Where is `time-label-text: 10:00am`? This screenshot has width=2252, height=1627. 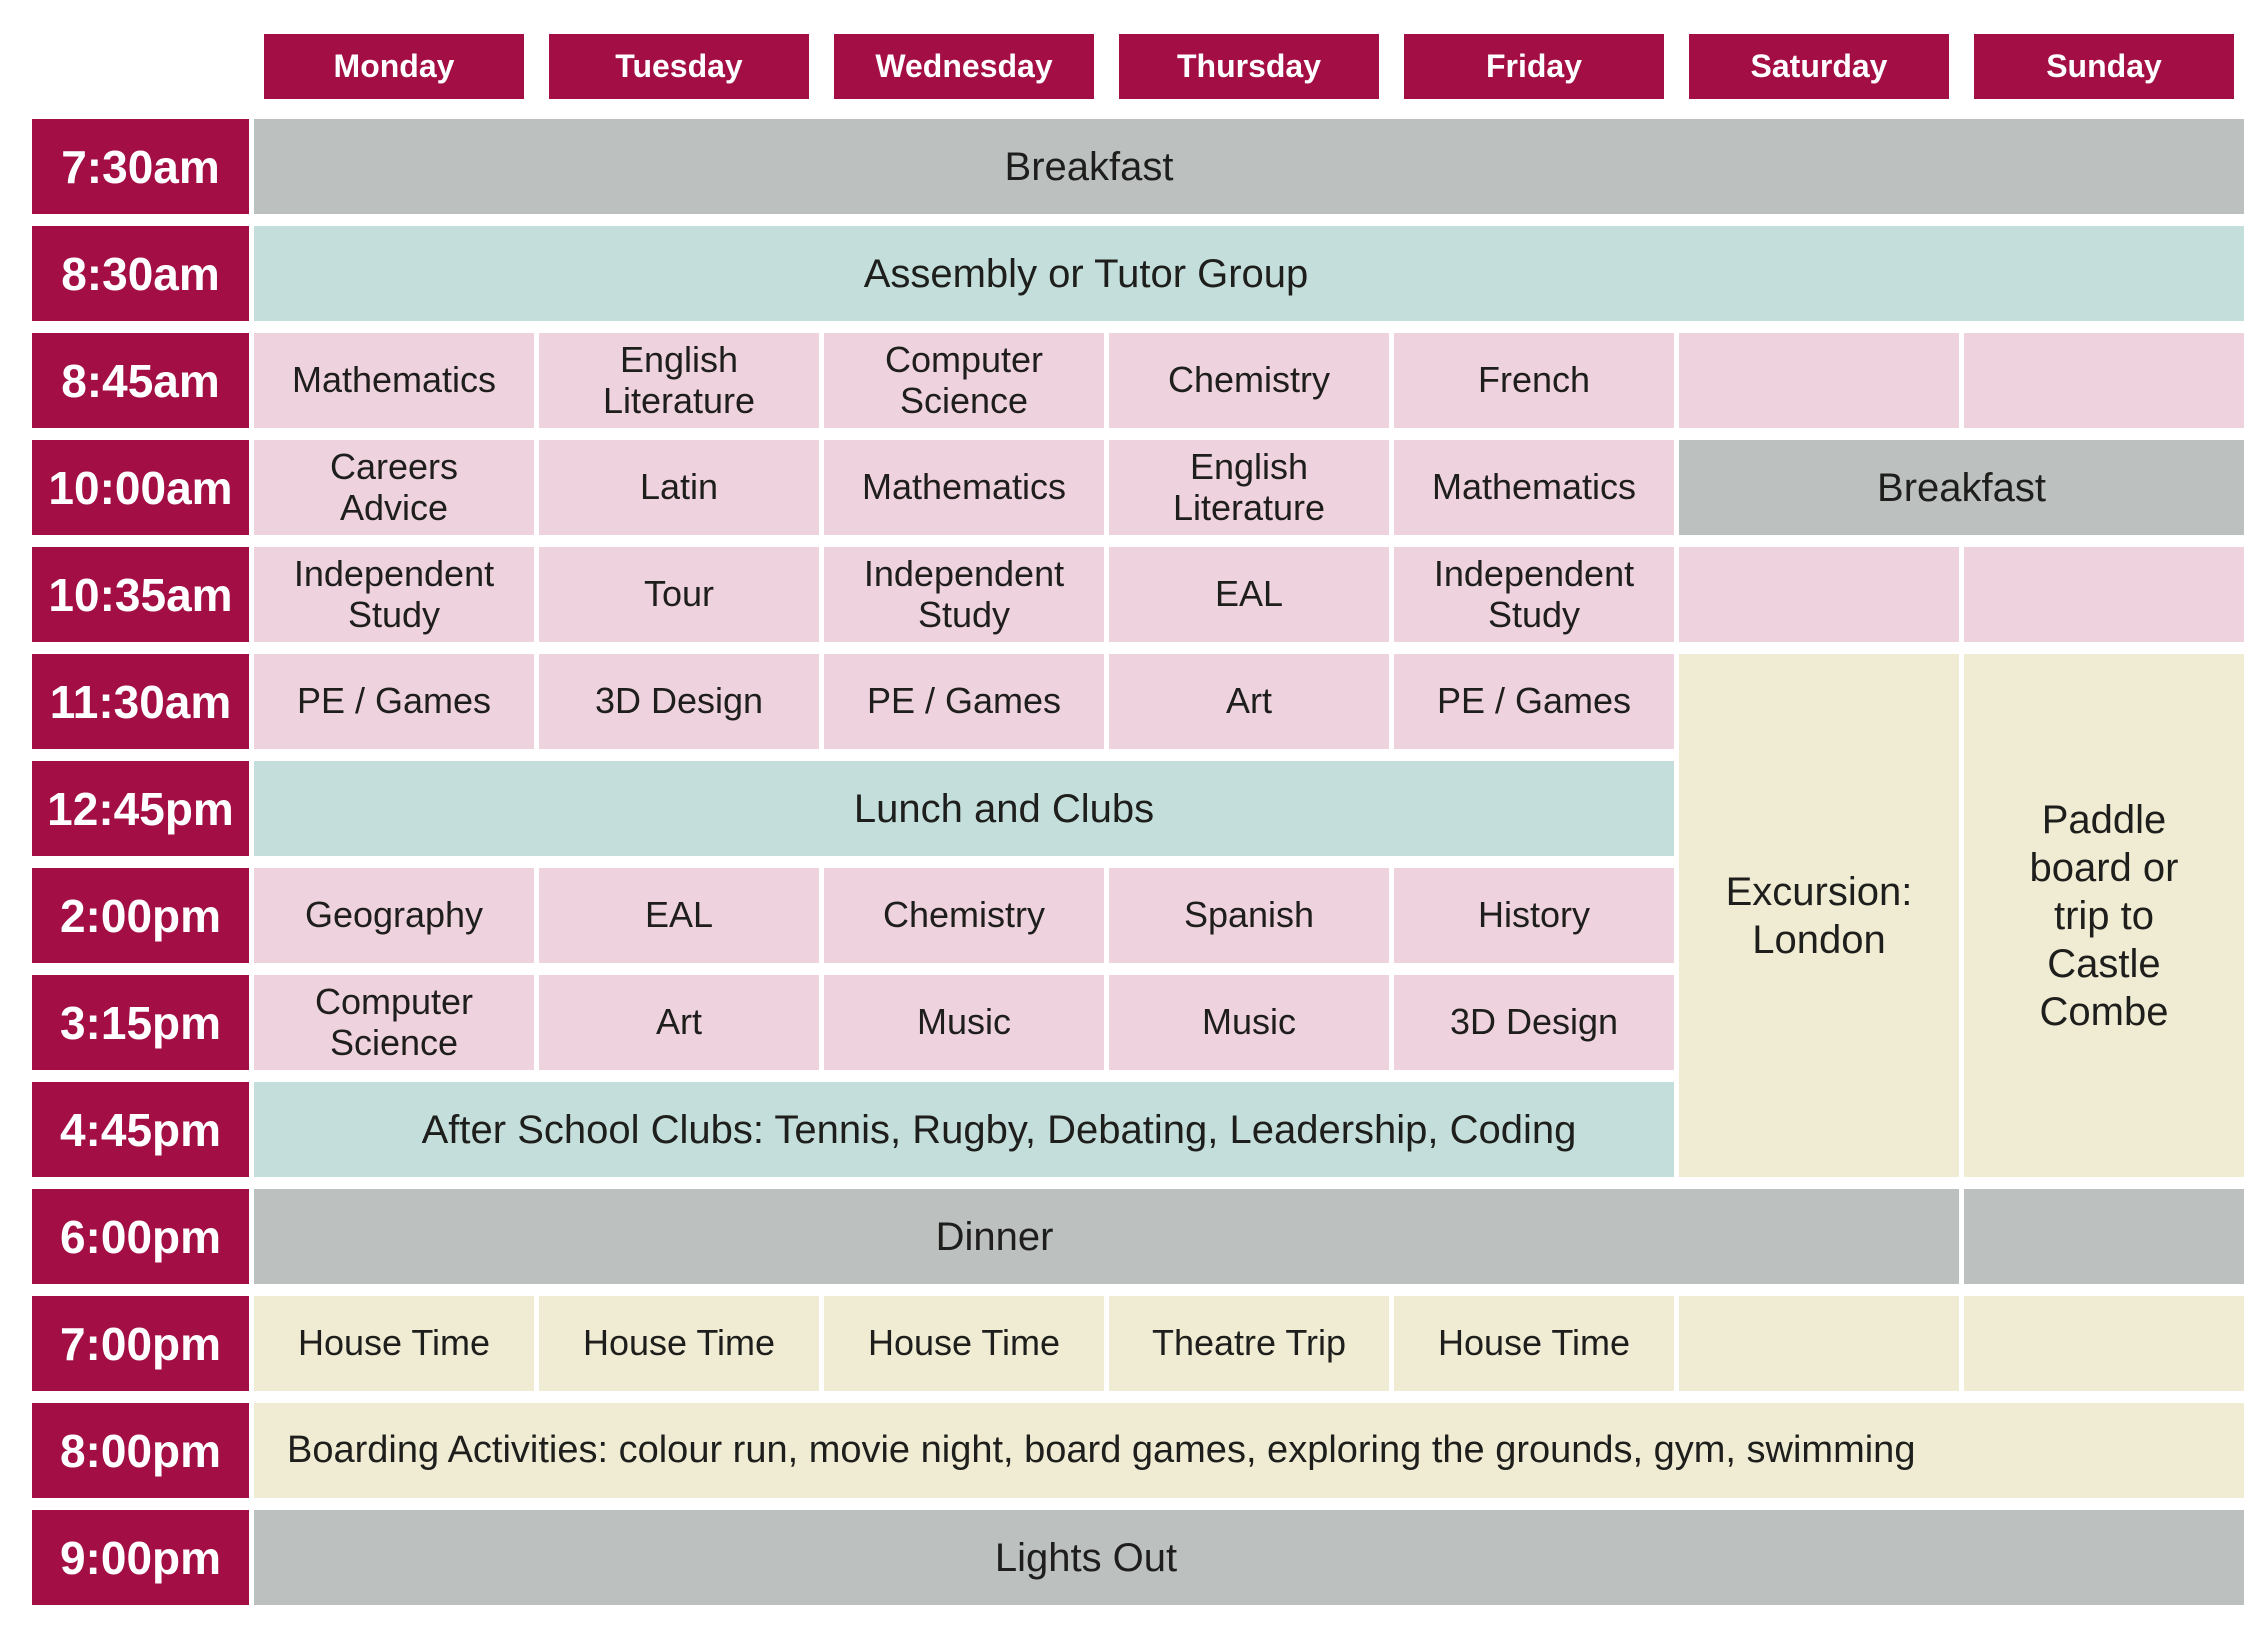
time-label-text: 10:00am is located at coordinates (140, 487).